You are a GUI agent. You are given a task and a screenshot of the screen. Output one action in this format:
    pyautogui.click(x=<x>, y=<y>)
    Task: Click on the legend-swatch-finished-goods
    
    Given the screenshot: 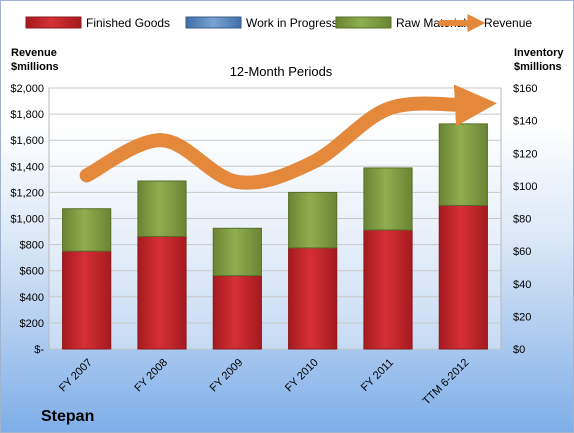 What is the action you would take?
    pyautogui.click(x=53, y=22)
    